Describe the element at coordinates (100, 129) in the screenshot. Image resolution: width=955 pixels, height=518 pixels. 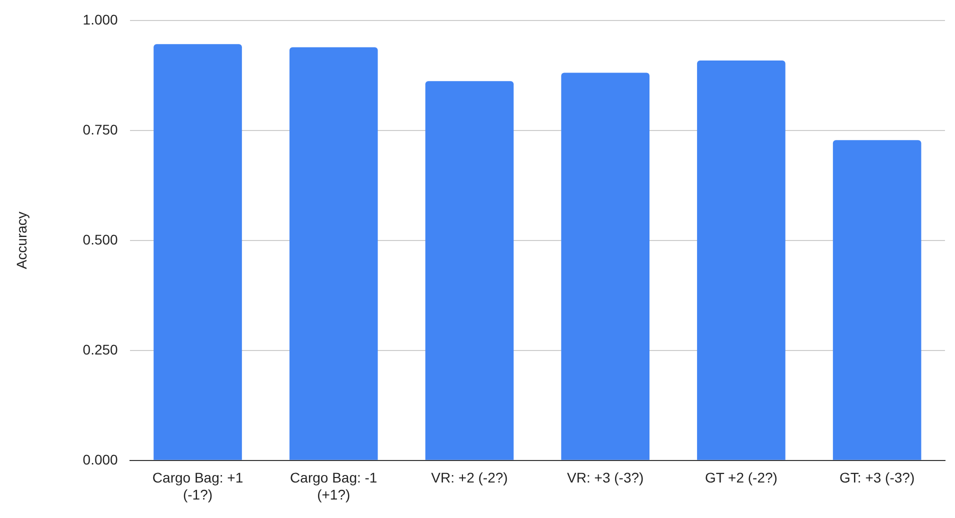
I see `y-tick-label: 0.750` at that location.